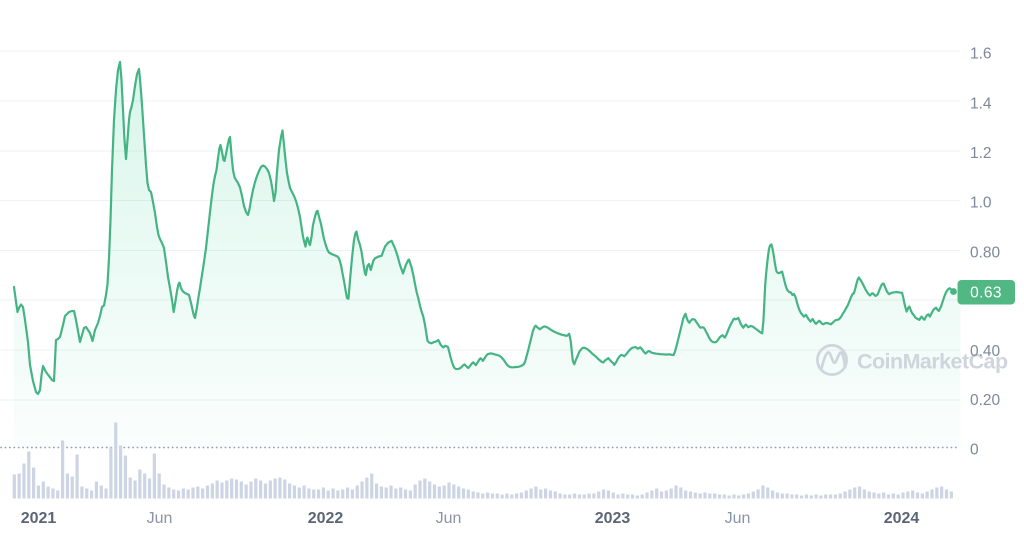 This screenshot has width=1024, height=541. What do you see at coordinates (981, 202) in the screenshot?
I see `svg-text: 1.0` at bounding box center [981, 202].